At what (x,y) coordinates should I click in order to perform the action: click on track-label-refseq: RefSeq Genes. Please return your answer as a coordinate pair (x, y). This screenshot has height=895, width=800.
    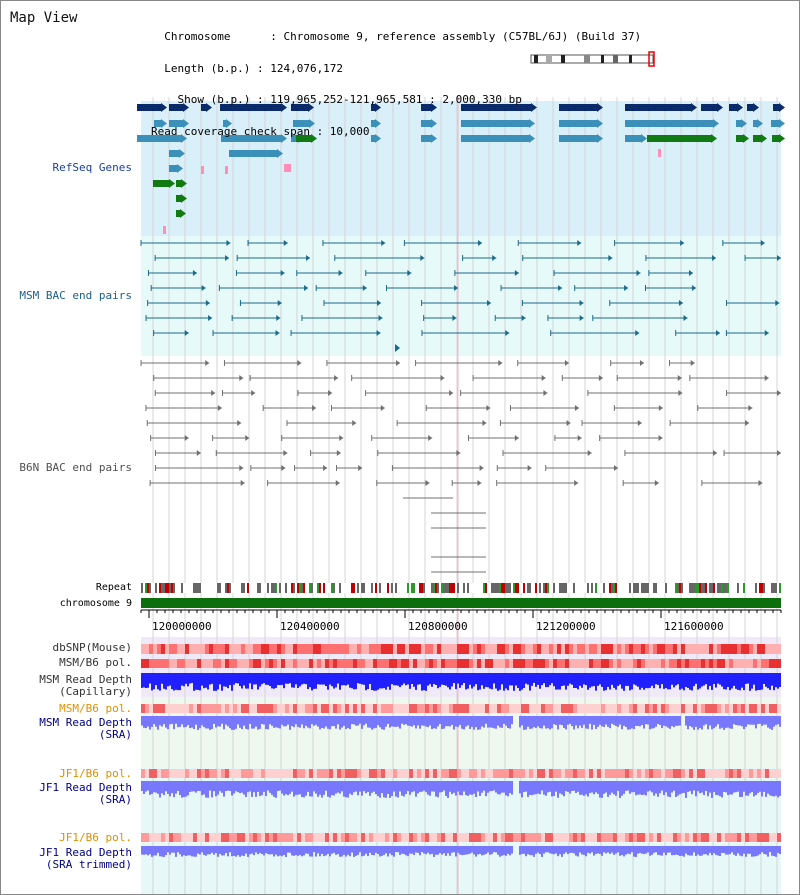
    Looking at the image, I should click on (92, 167).